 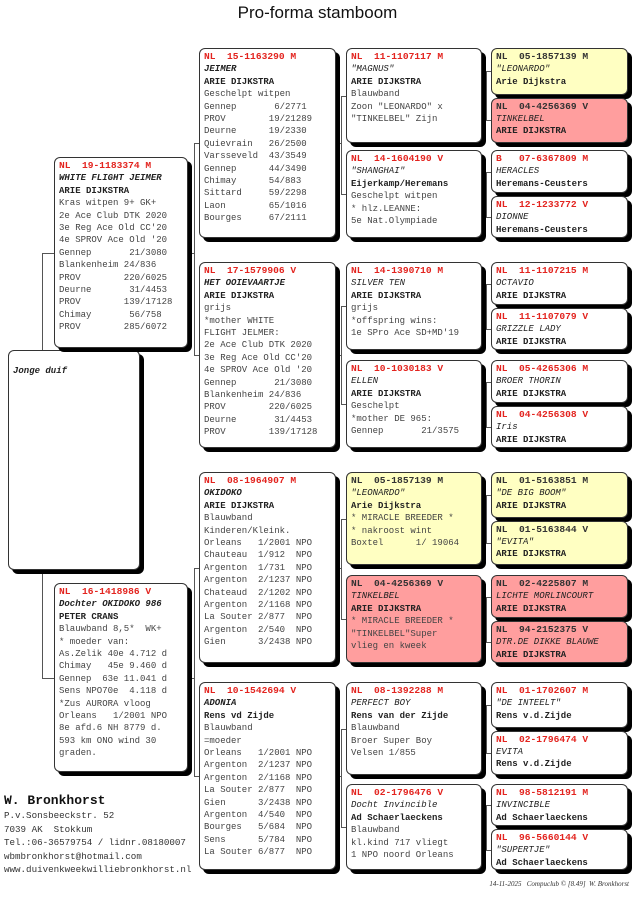 What do you see at coordinates (258, 345) in the screenshot?
I see `info-line: 2e Ace Club DTK 2020` at bounding box center [258, 345].